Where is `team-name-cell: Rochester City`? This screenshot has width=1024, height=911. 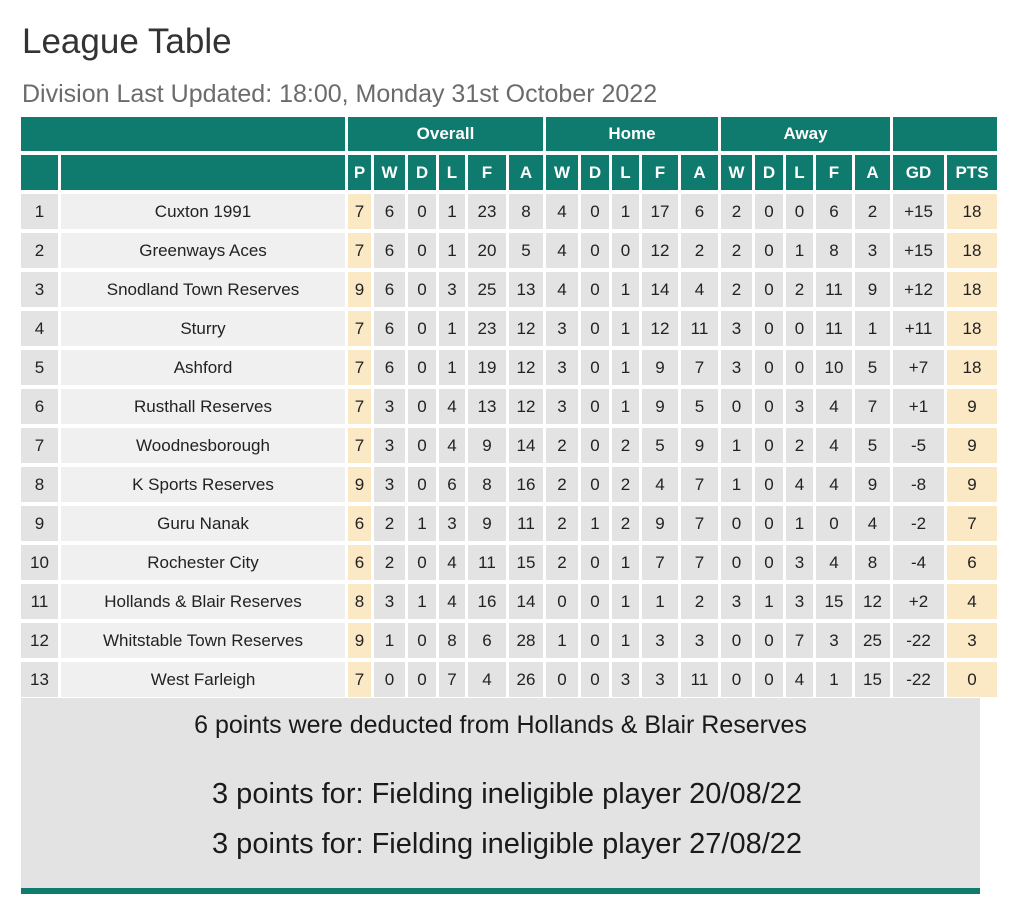 team-name-cell: Rochester City is located at coordinates (204, 564).